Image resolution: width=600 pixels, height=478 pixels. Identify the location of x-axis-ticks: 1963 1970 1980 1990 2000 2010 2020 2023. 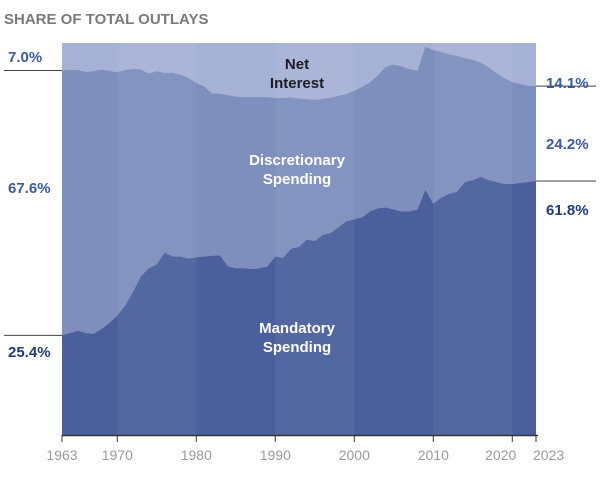
(305, 449).